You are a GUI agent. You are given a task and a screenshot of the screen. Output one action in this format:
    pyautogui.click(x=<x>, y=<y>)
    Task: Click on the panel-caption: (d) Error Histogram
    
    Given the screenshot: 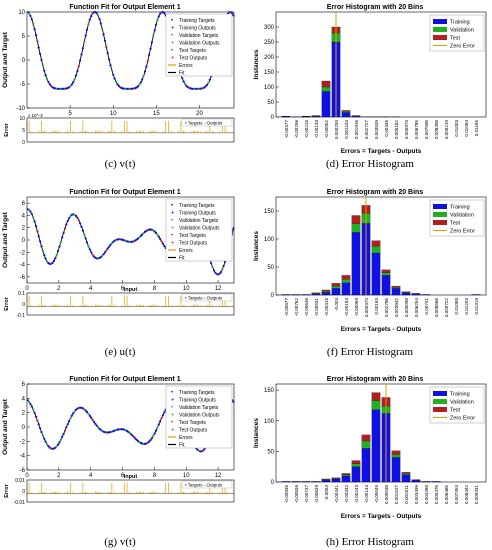 What is the action you would take?
    pyautogui.click(x=370, y=164)
    